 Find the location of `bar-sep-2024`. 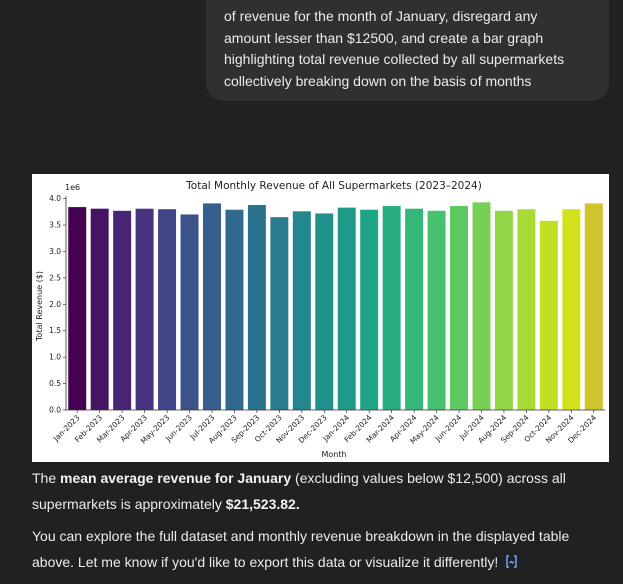

bar-sep-2024 is located at coordinates (526, 309).